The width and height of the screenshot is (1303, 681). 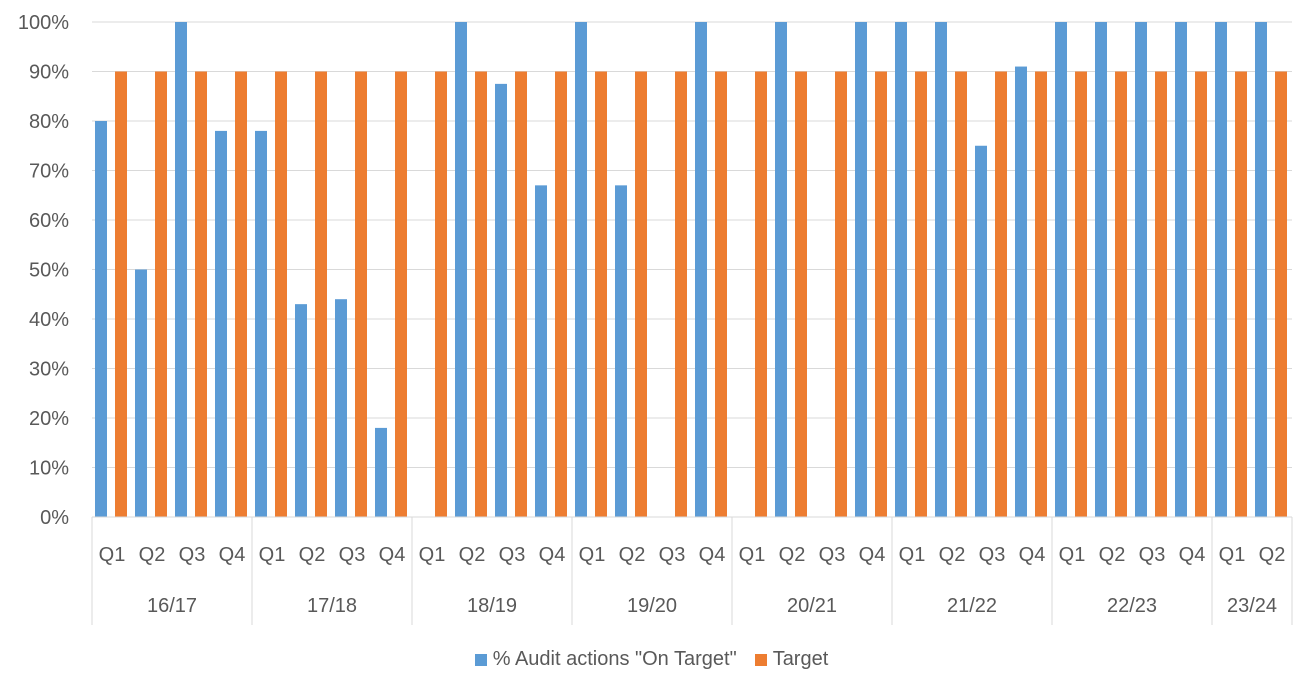 What do you see at coordinates (800, 659) in the screenshot?
I see `legend-label-target: Target` at bounding box center [800, 659].